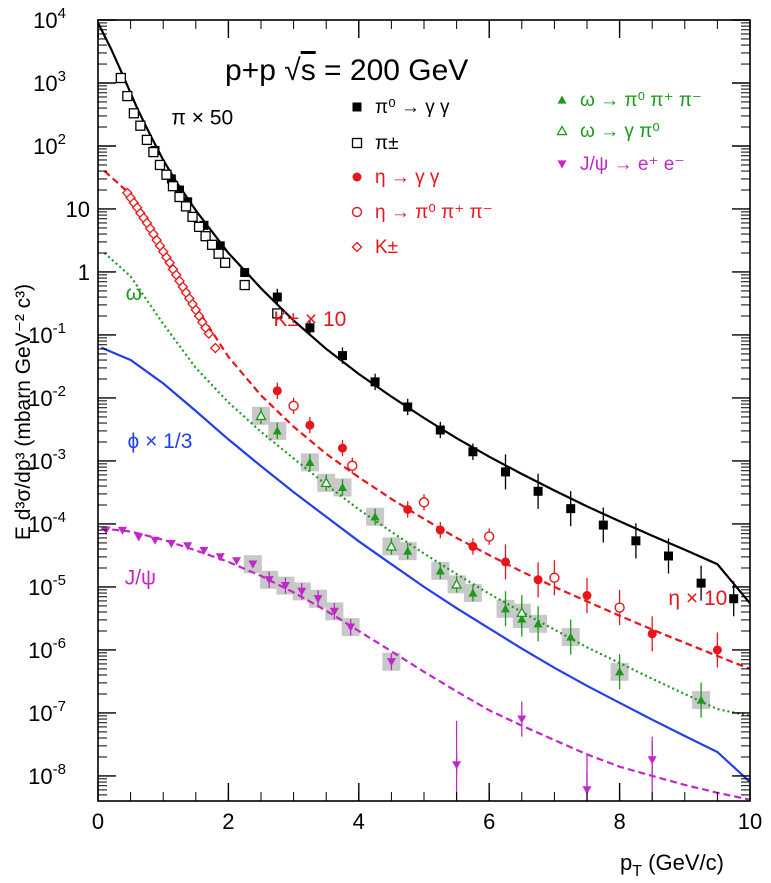 The image size is (771, 883). What do you see at coordinates (386, 247) in the screenshot?
I see `legend-label: K±` at bounding box center [386, 247].